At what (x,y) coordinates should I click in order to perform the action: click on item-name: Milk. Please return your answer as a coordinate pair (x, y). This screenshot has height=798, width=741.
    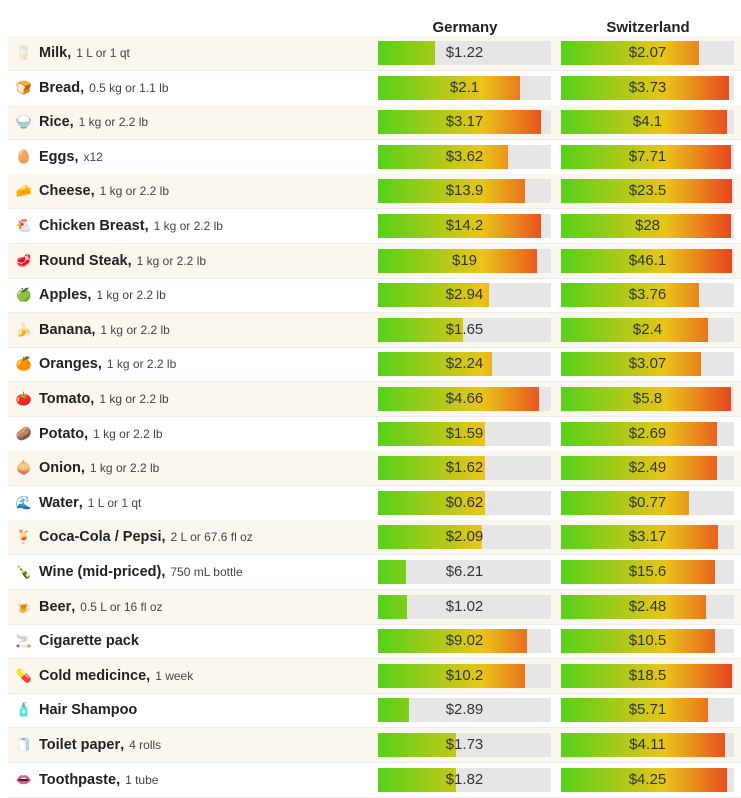
    Looking at the image, I should click on (53, 53).